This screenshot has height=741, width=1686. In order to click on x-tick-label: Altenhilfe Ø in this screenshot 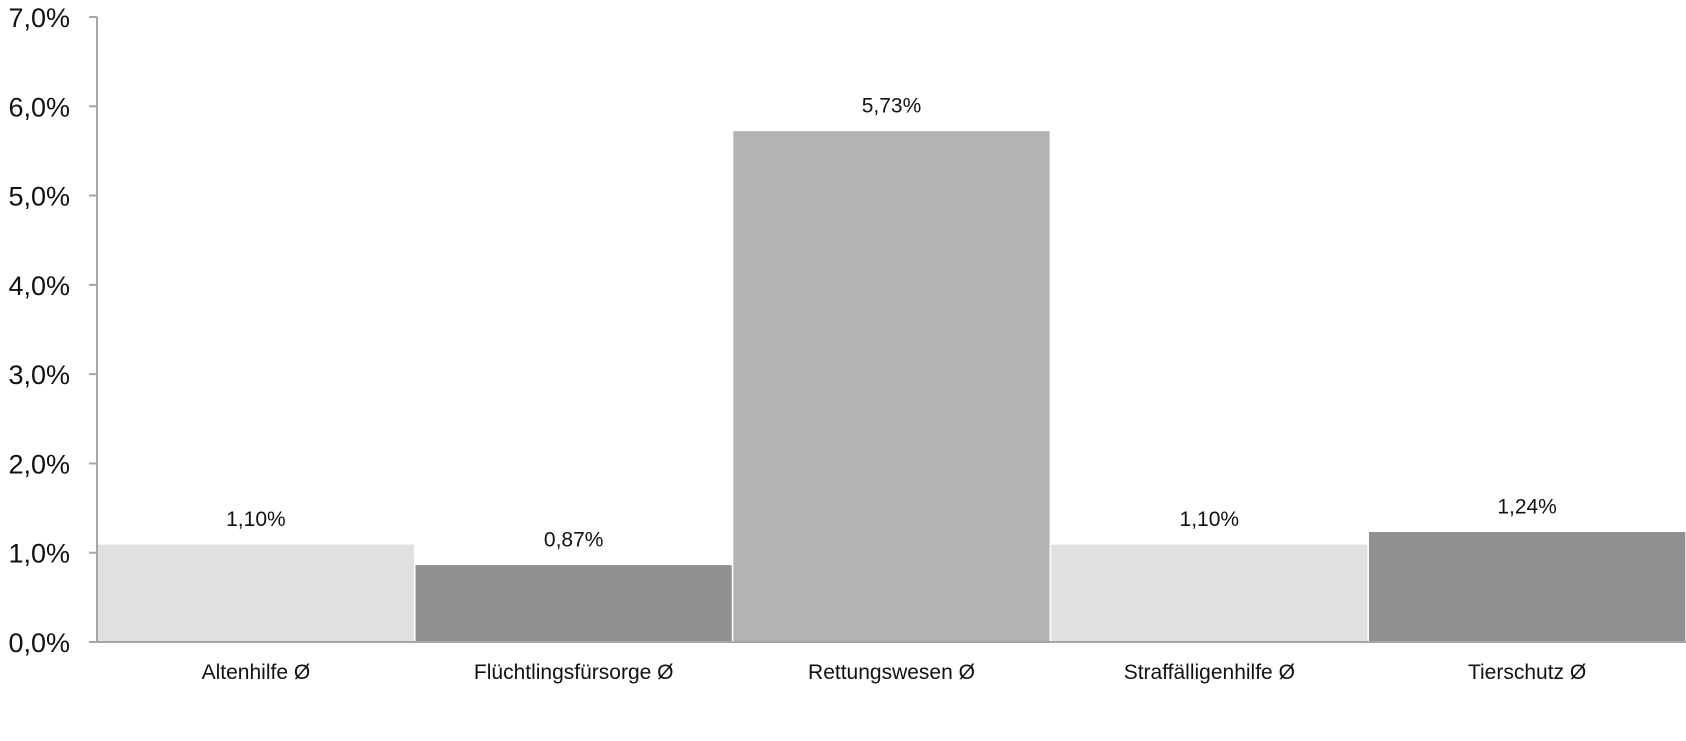, I will do `click(256, 672)`.